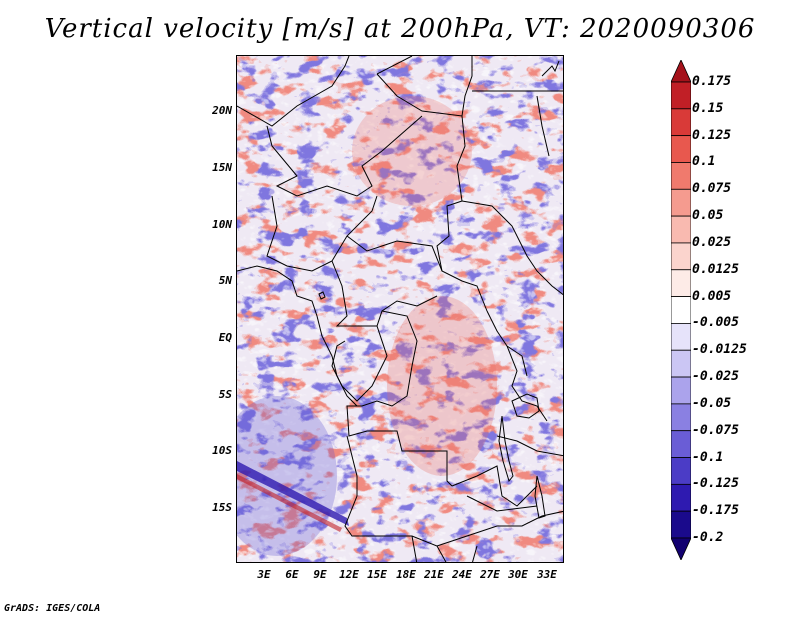 This screenshot has height=618, width=800. Describe the element at coordinates (506, 449) in the screenshot. I see `lake-tanganyika` at that location.